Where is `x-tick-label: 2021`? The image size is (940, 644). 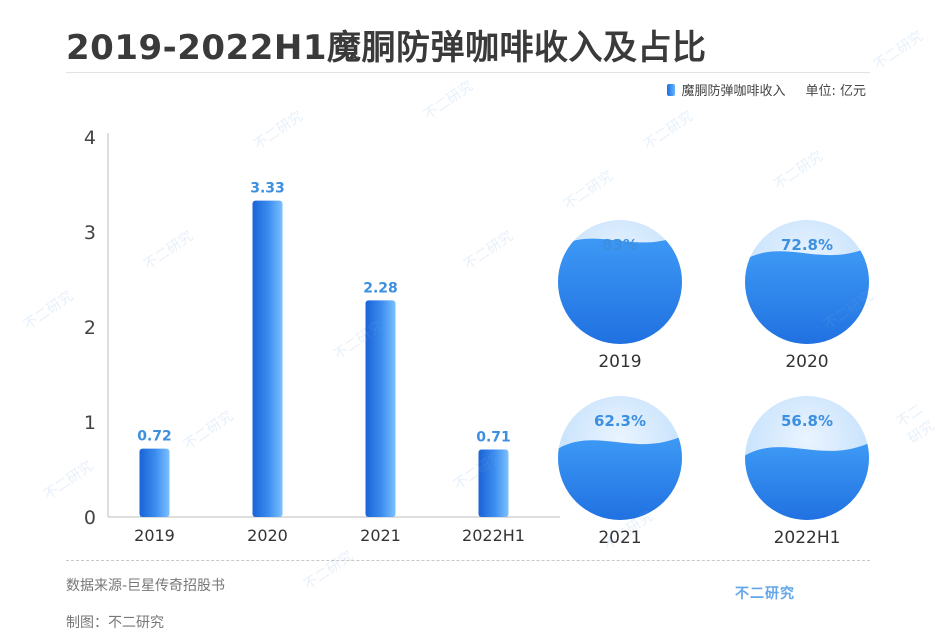 x-tick-label: 2021 is located at coordinates (380, 535).